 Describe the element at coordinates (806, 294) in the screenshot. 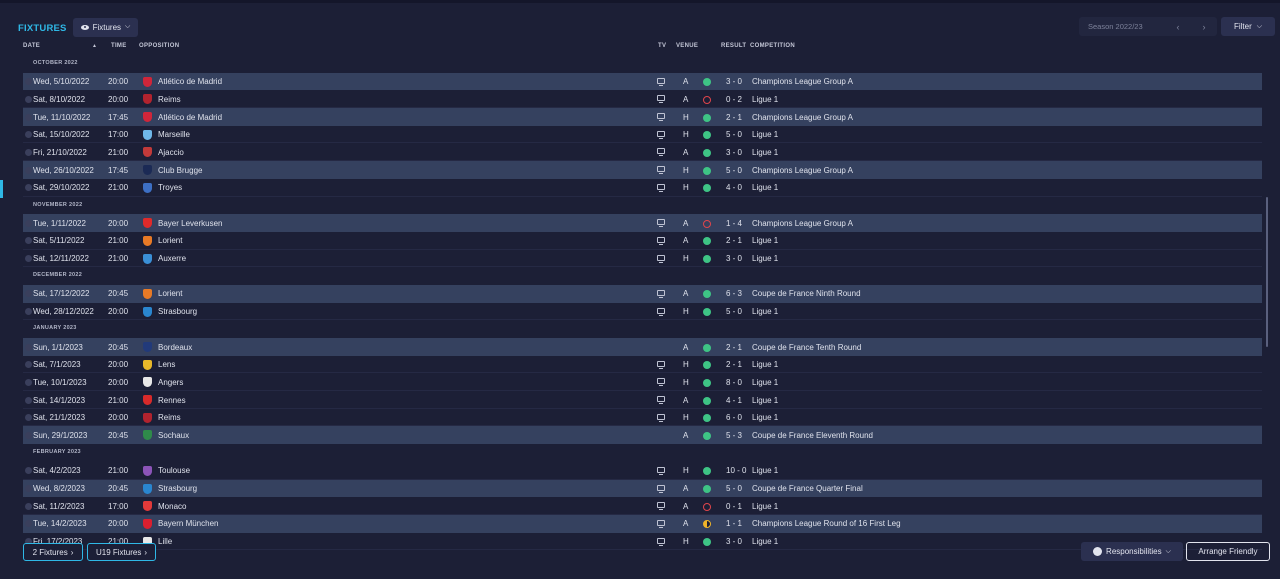

I see `competition-link: Coupe de France Ninth Round` at that location.